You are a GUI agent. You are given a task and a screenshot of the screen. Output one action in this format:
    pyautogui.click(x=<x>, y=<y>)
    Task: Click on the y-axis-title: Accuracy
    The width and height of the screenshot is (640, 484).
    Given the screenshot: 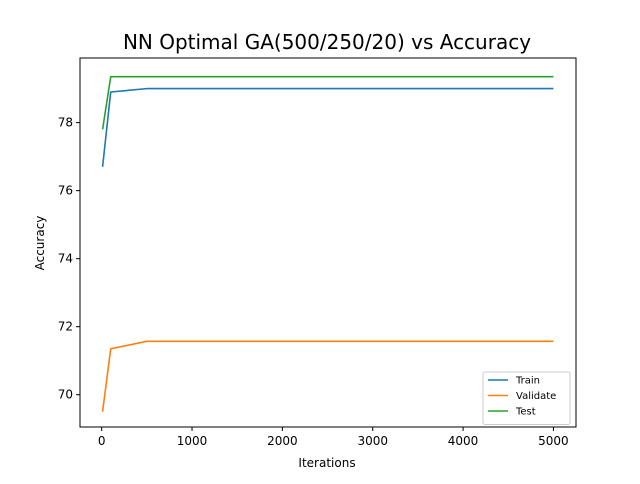 What is the action you would take?
    pyautogui.click(x=40, y=243)
    